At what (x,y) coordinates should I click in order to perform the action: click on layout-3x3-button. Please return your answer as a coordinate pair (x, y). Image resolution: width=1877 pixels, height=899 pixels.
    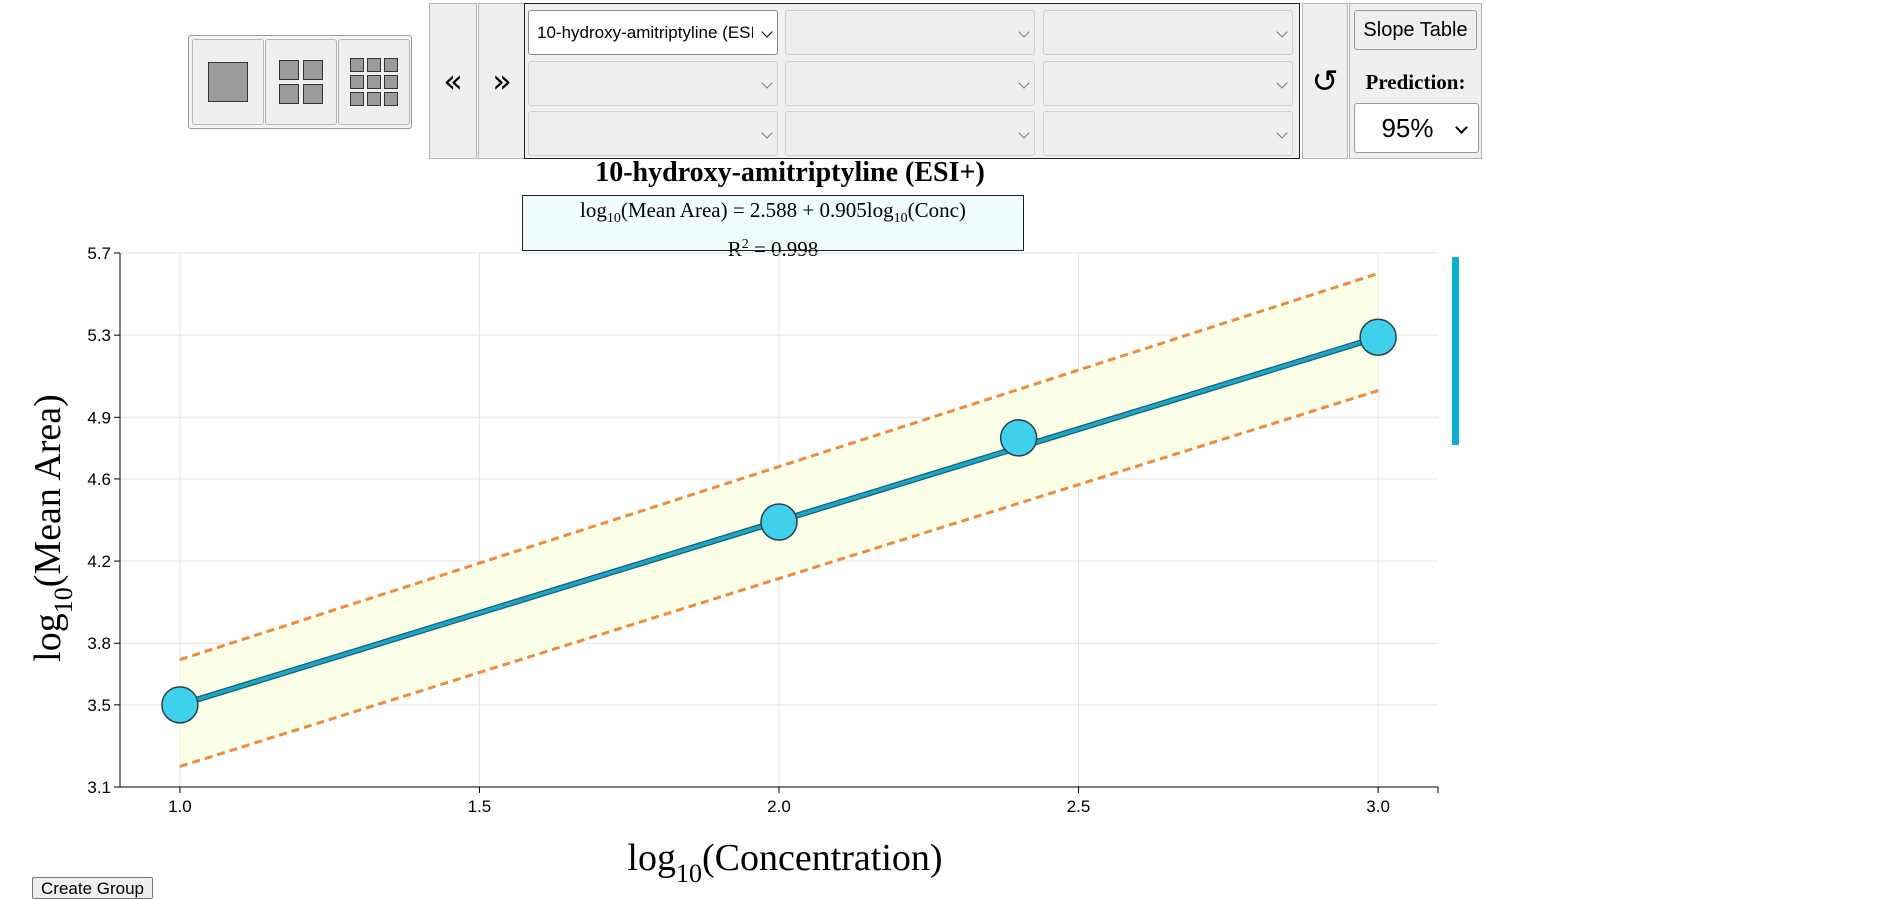
    Looking at the image, I should click on (374, 82).